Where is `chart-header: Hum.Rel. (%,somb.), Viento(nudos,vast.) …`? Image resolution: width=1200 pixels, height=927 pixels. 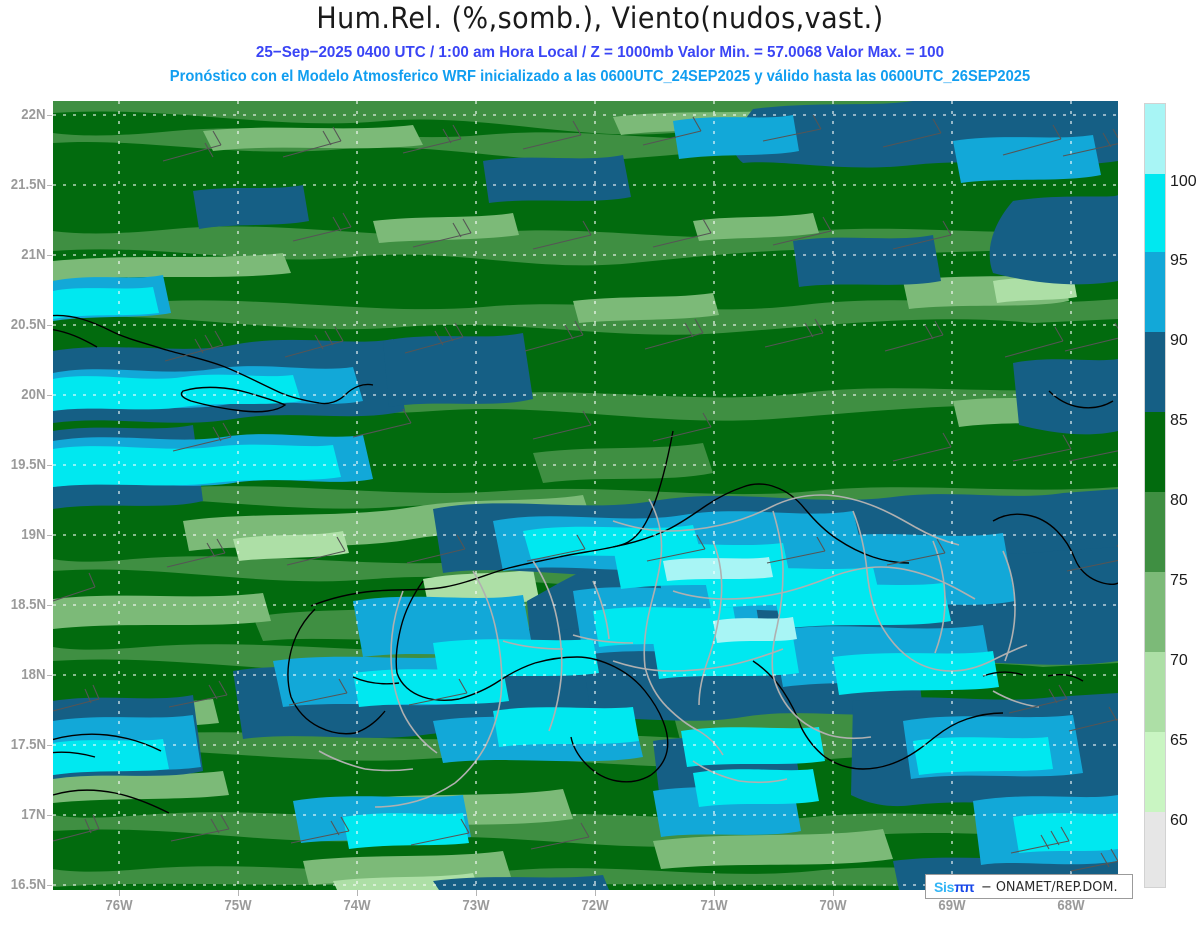
chart-header: Hum.Rel. (%,somb.), Viento(nudos,vast.) … is located at coordinates (600, 47).